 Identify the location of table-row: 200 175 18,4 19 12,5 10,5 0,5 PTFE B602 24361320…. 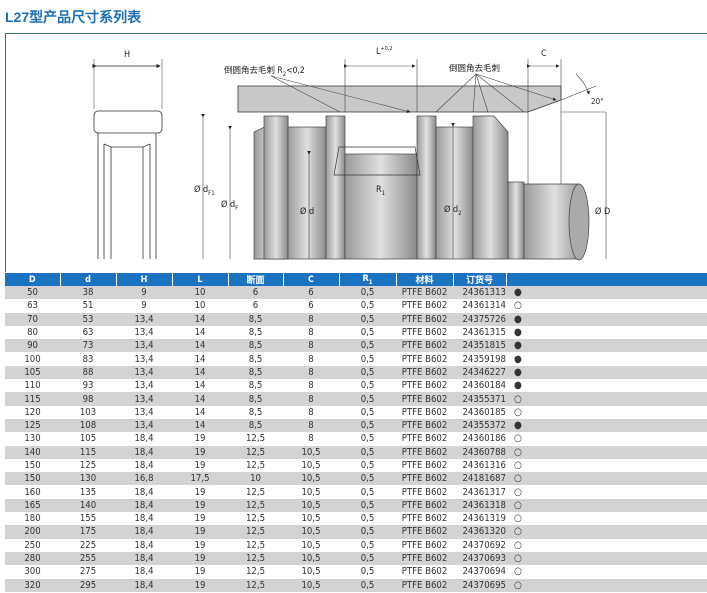
(356, 532).